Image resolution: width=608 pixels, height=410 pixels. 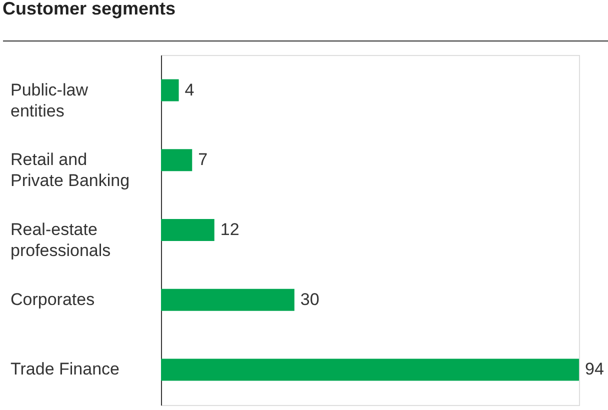 What do you see at coordinates (189, 90) in the screenshot?
I see `data-label: 4` at bounding box center [189, 90].